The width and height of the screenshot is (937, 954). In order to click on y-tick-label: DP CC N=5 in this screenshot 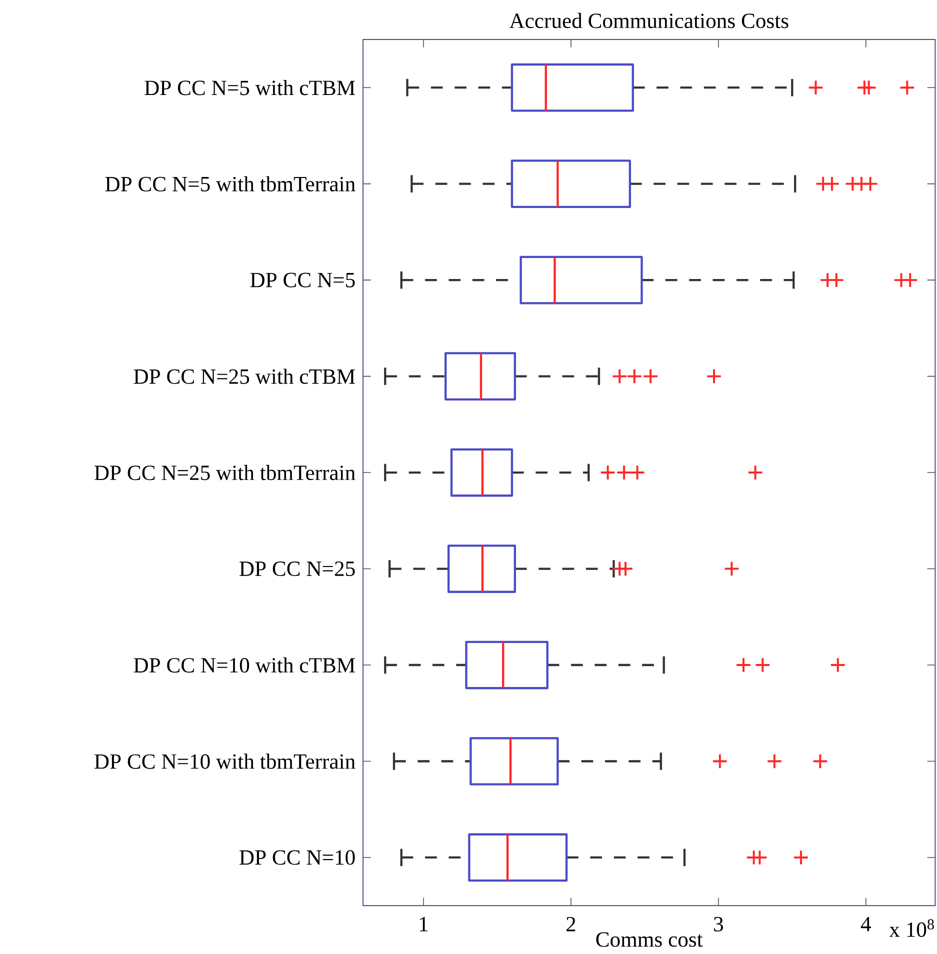, I will do `click(302, 280)`.